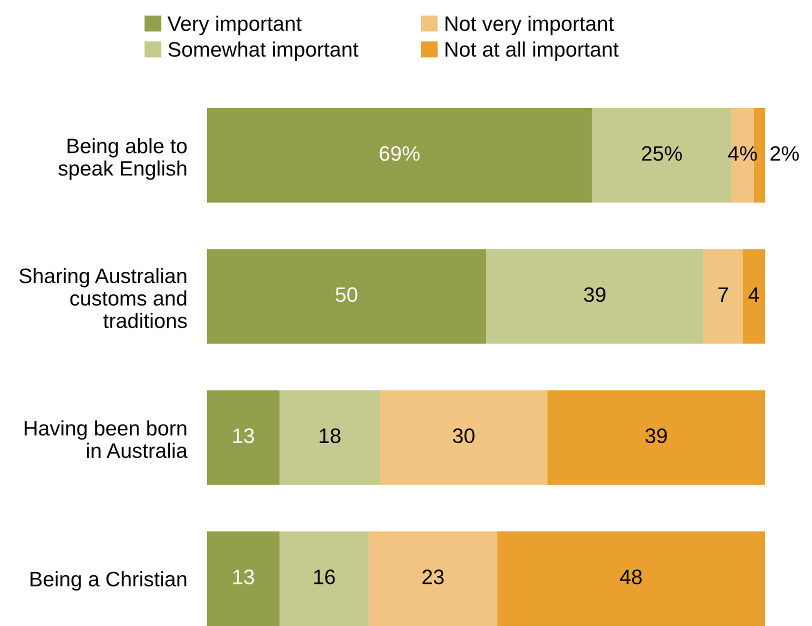 This screenshot has width=812, height=626. What do you see at coordinates (122, 159) in the screenshot?
I see `y-tick-label: Being able to speak English` at bounding box center [122, 159].